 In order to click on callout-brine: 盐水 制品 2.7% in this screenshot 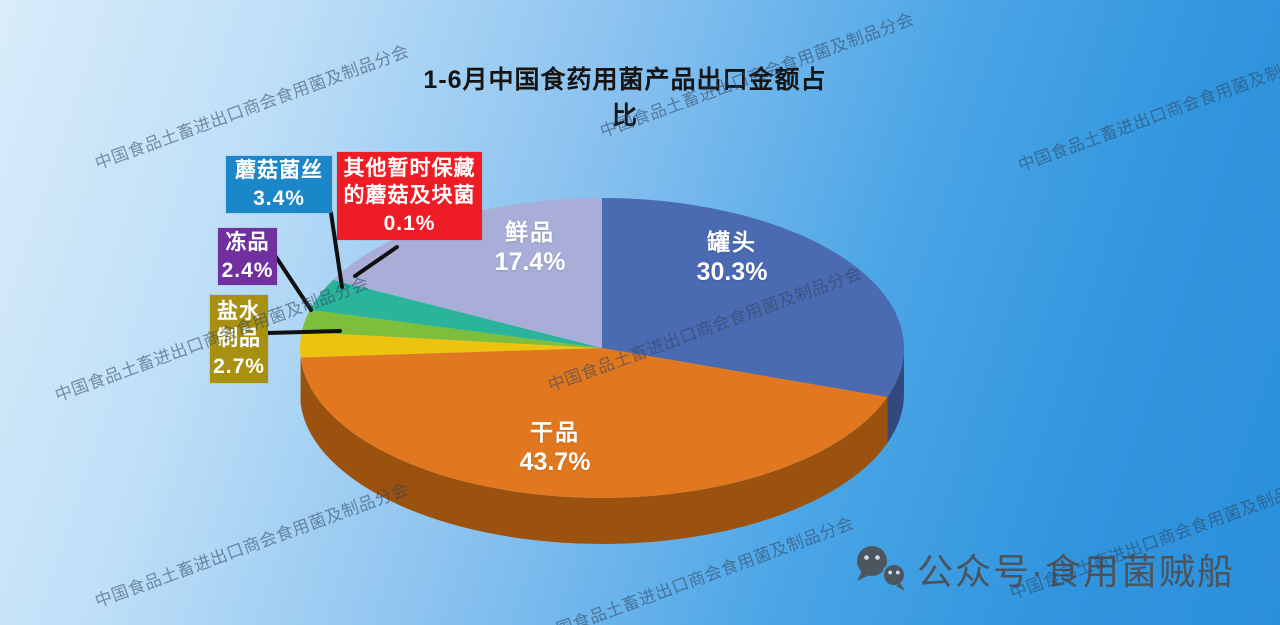, I will do `click(239, 339)`.